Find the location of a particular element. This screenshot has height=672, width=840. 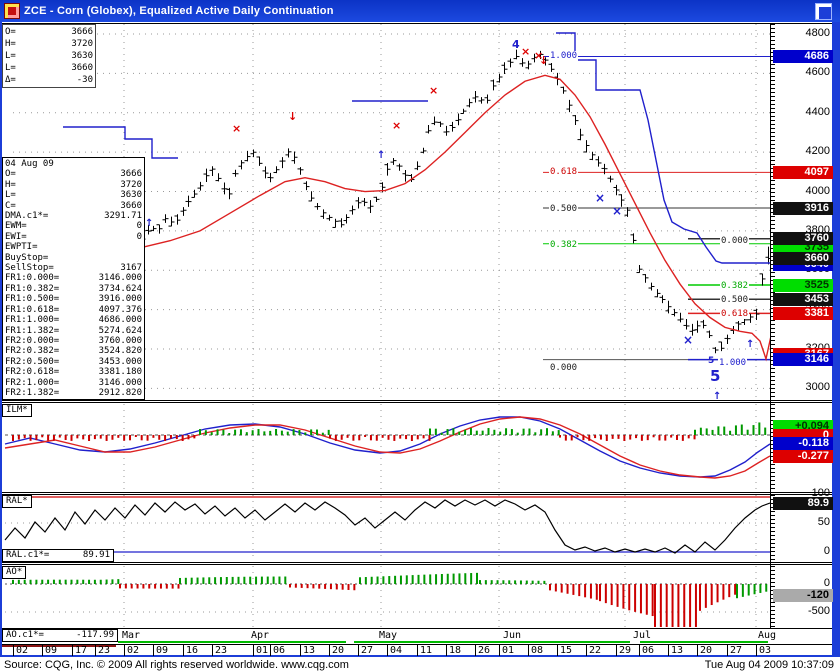

study-row: FR1:0.382= 3734.624 is located at coordinates (73, 288).